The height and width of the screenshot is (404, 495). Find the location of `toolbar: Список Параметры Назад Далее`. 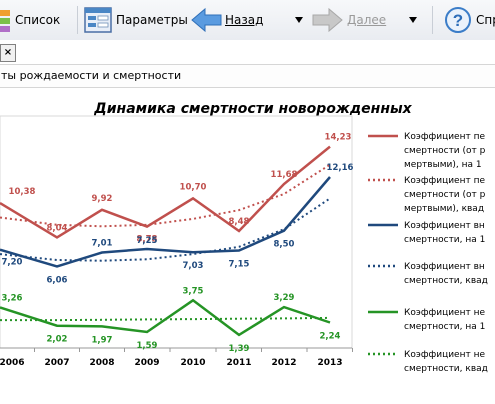

toolbar: Список Параметры Назад Далее is located at coordinates (247, 20).